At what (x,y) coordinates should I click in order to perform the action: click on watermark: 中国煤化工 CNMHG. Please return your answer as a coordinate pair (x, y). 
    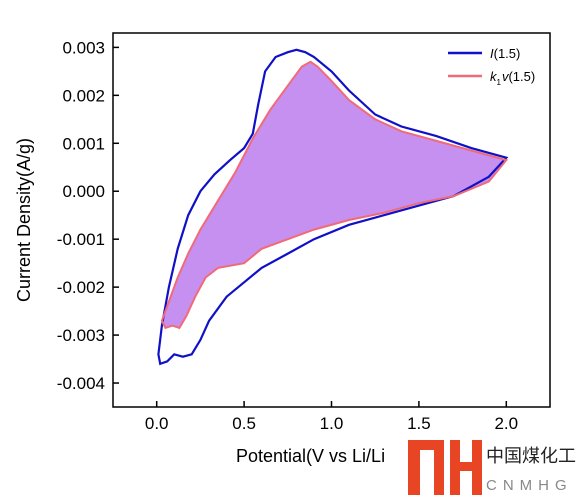
    Looking at the image, I should click on (488, 469).